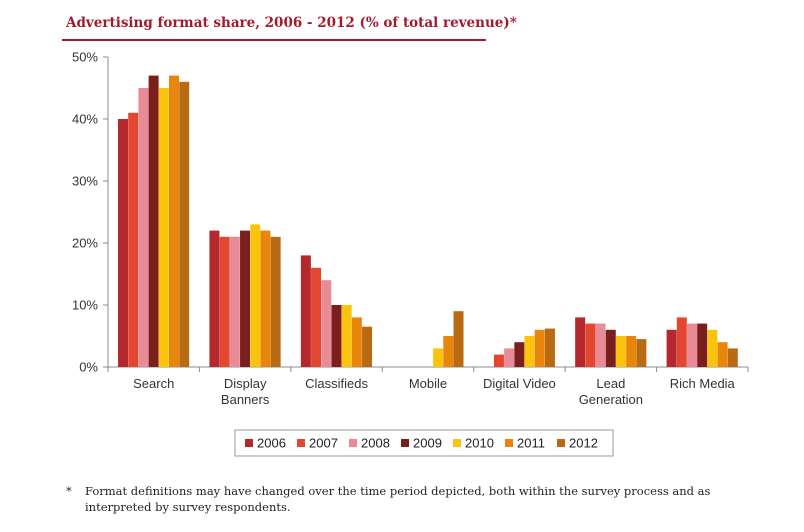 The height and width of the screenshot is (532, 804). What do you see at coordinates (301, 443) in the screenshot?
I see `legend-swatch-2007` at bounding box center [301, 443].